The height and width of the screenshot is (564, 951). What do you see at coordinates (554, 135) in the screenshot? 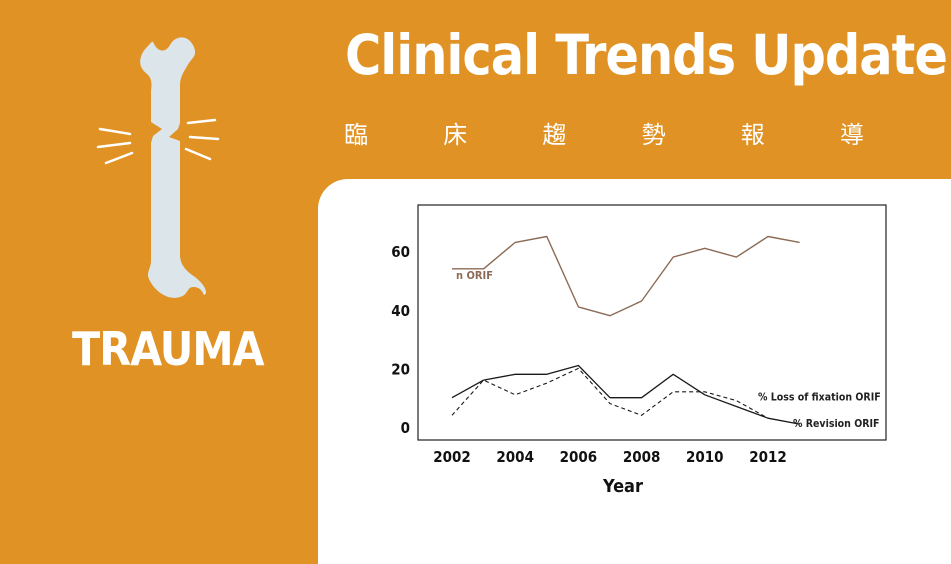
I see `subtitle-char: 趨` at bounding box center [554, 135].